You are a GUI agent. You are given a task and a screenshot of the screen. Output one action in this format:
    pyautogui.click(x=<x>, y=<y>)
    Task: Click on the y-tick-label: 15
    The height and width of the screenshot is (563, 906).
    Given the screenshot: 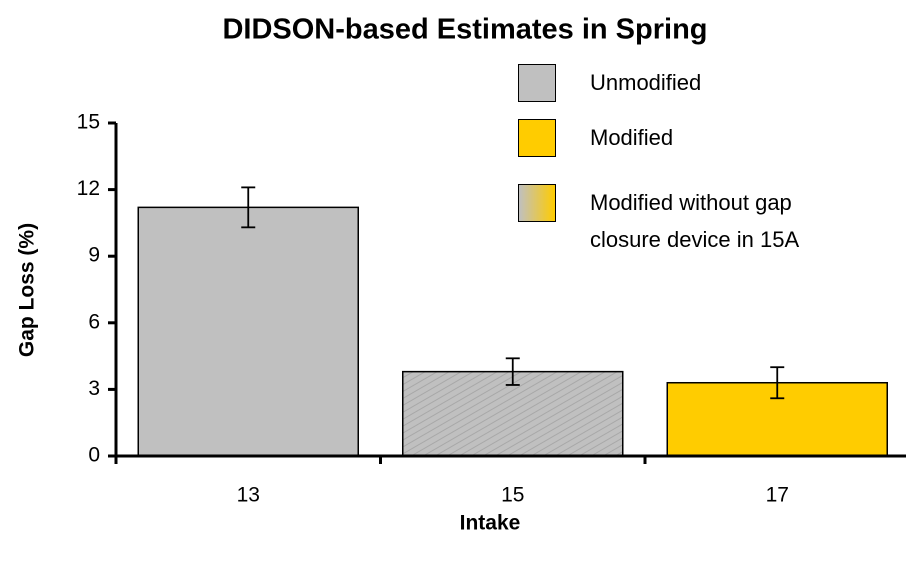 What is the action you would take?
    pyautogui.click(x=88, y=122)
    